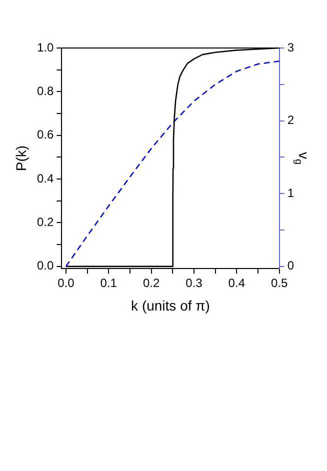 The width and height of the screenshot is (327, 471). I want to click on y-tick-label: 0.0, so click(45, 265).